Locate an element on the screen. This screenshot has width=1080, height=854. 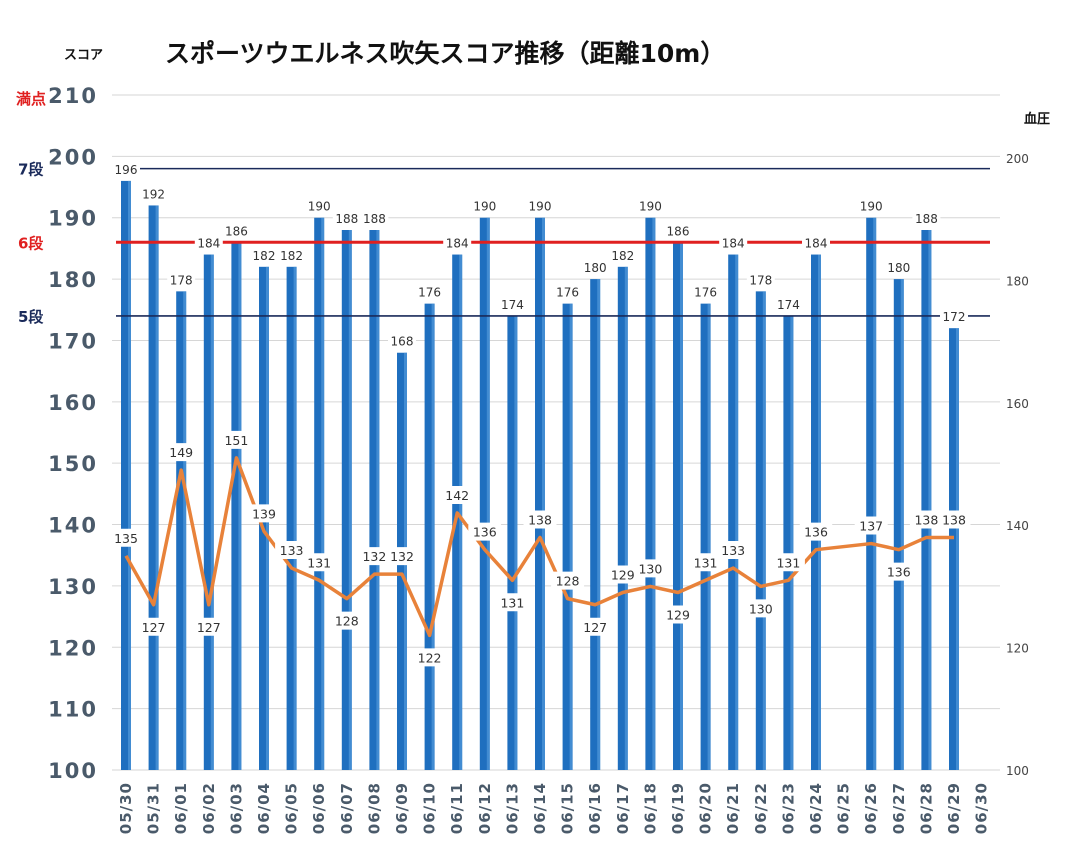
ref-label: 7段 is located at coordinates (30, 170).